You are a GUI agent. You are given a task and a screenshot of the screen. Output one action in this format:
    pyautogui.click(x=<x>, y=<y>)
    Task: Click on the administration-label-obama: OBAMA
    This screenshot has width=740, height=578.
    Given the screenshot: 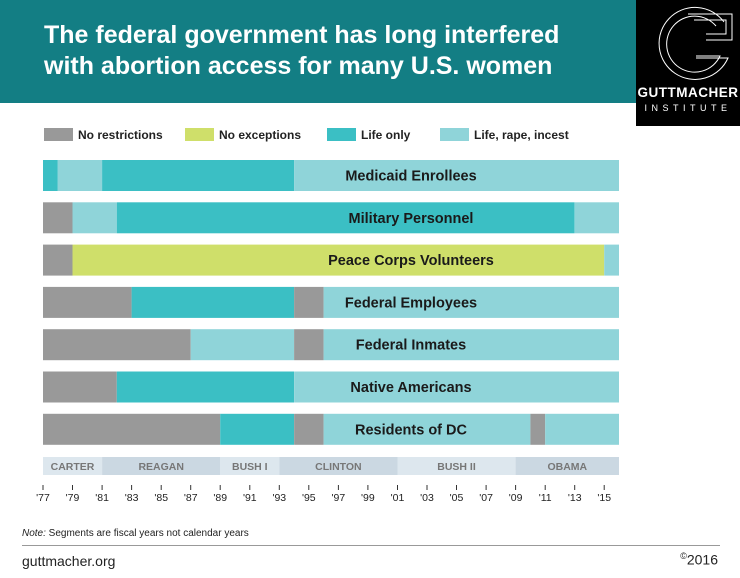 What is the action you would take?
    pyautogui.click(x=567, y=467)
    